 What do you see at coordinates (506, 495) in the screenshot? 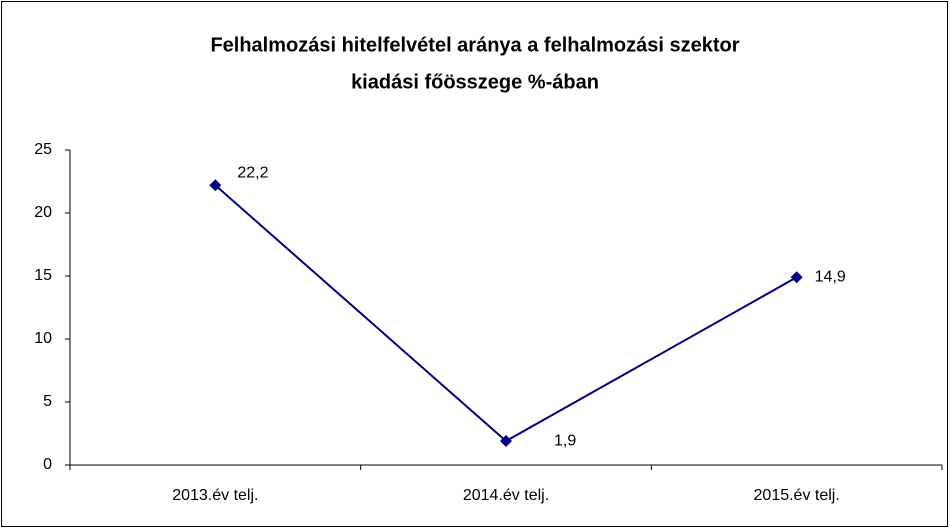
I see `x-tick-label: 2014.év telj.` at bounding box center [506, 495].